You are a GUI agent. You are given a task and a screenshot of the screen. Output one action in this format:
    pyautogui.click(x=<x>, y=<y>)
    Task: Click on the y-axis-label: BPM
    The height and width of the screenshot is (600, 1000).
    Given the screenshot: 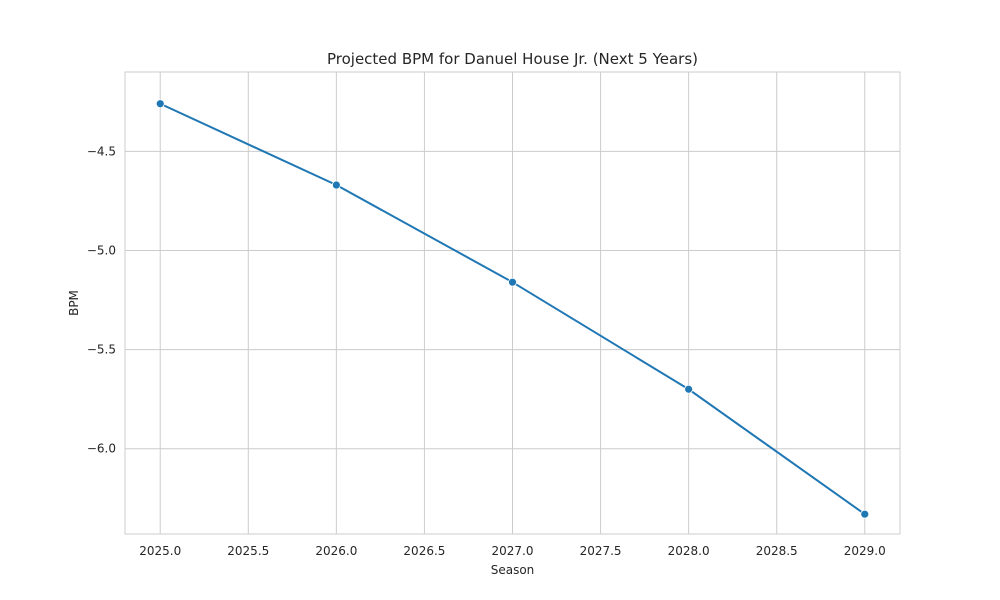 What is the action you would take?
    pyautogui.click(x=74, y=303)
    